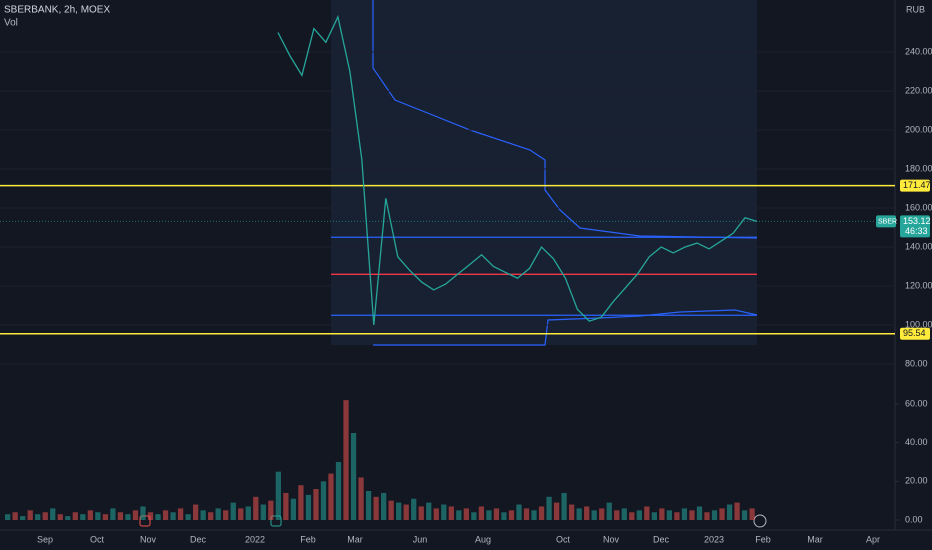 Image resolution: width=932 pixels, height=550 pixels. Describe the element at coordinates (11, 23) in the screenshot. I see `volume-label: Vol` at that location.